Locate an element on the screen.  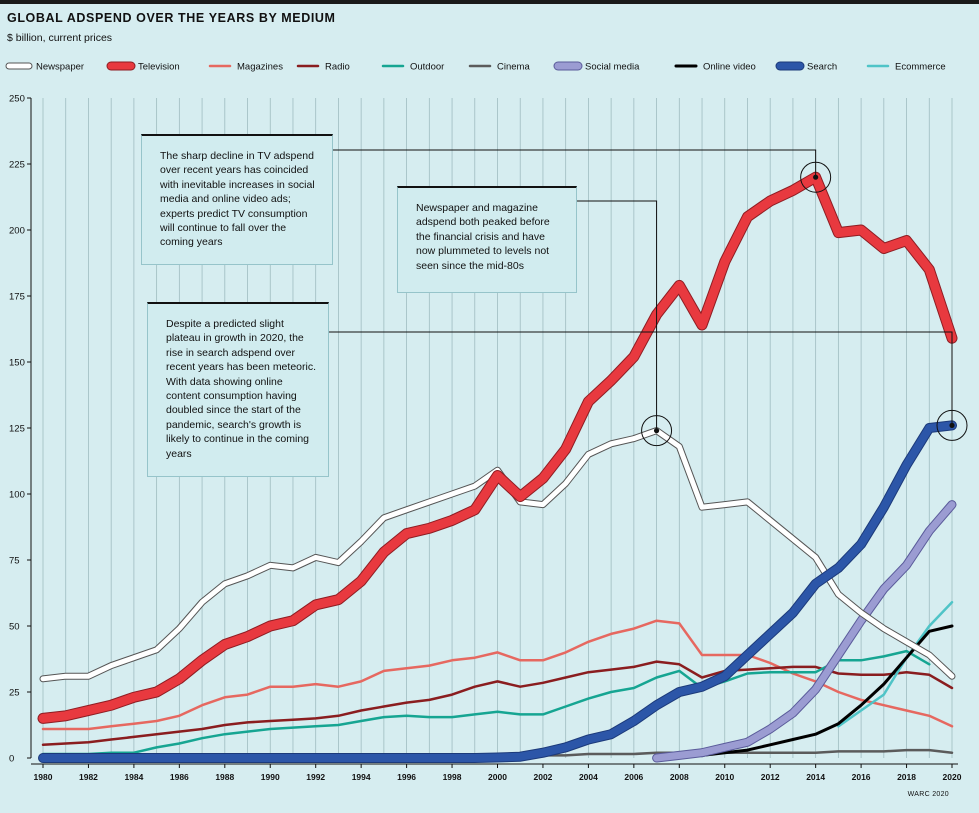
x-tick-label: 1988 is located at coordinates (224, 777).